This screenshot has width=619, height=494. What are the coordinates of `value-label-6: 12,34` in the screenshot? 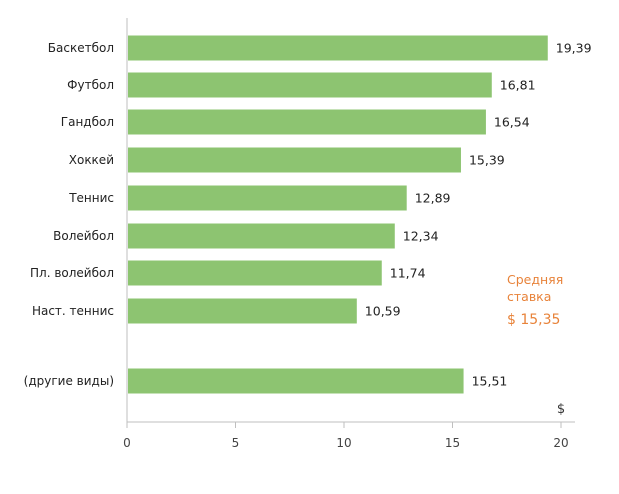 It's located at (421, 236).